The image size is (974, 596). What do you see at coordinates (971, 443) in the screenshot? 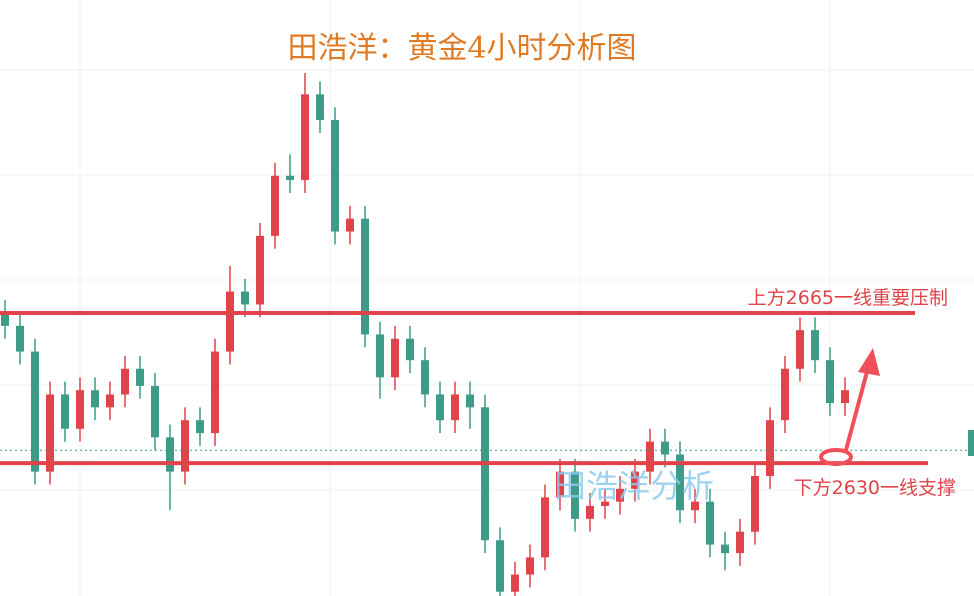
I see `price-marker` at bounding box center [971, 443].